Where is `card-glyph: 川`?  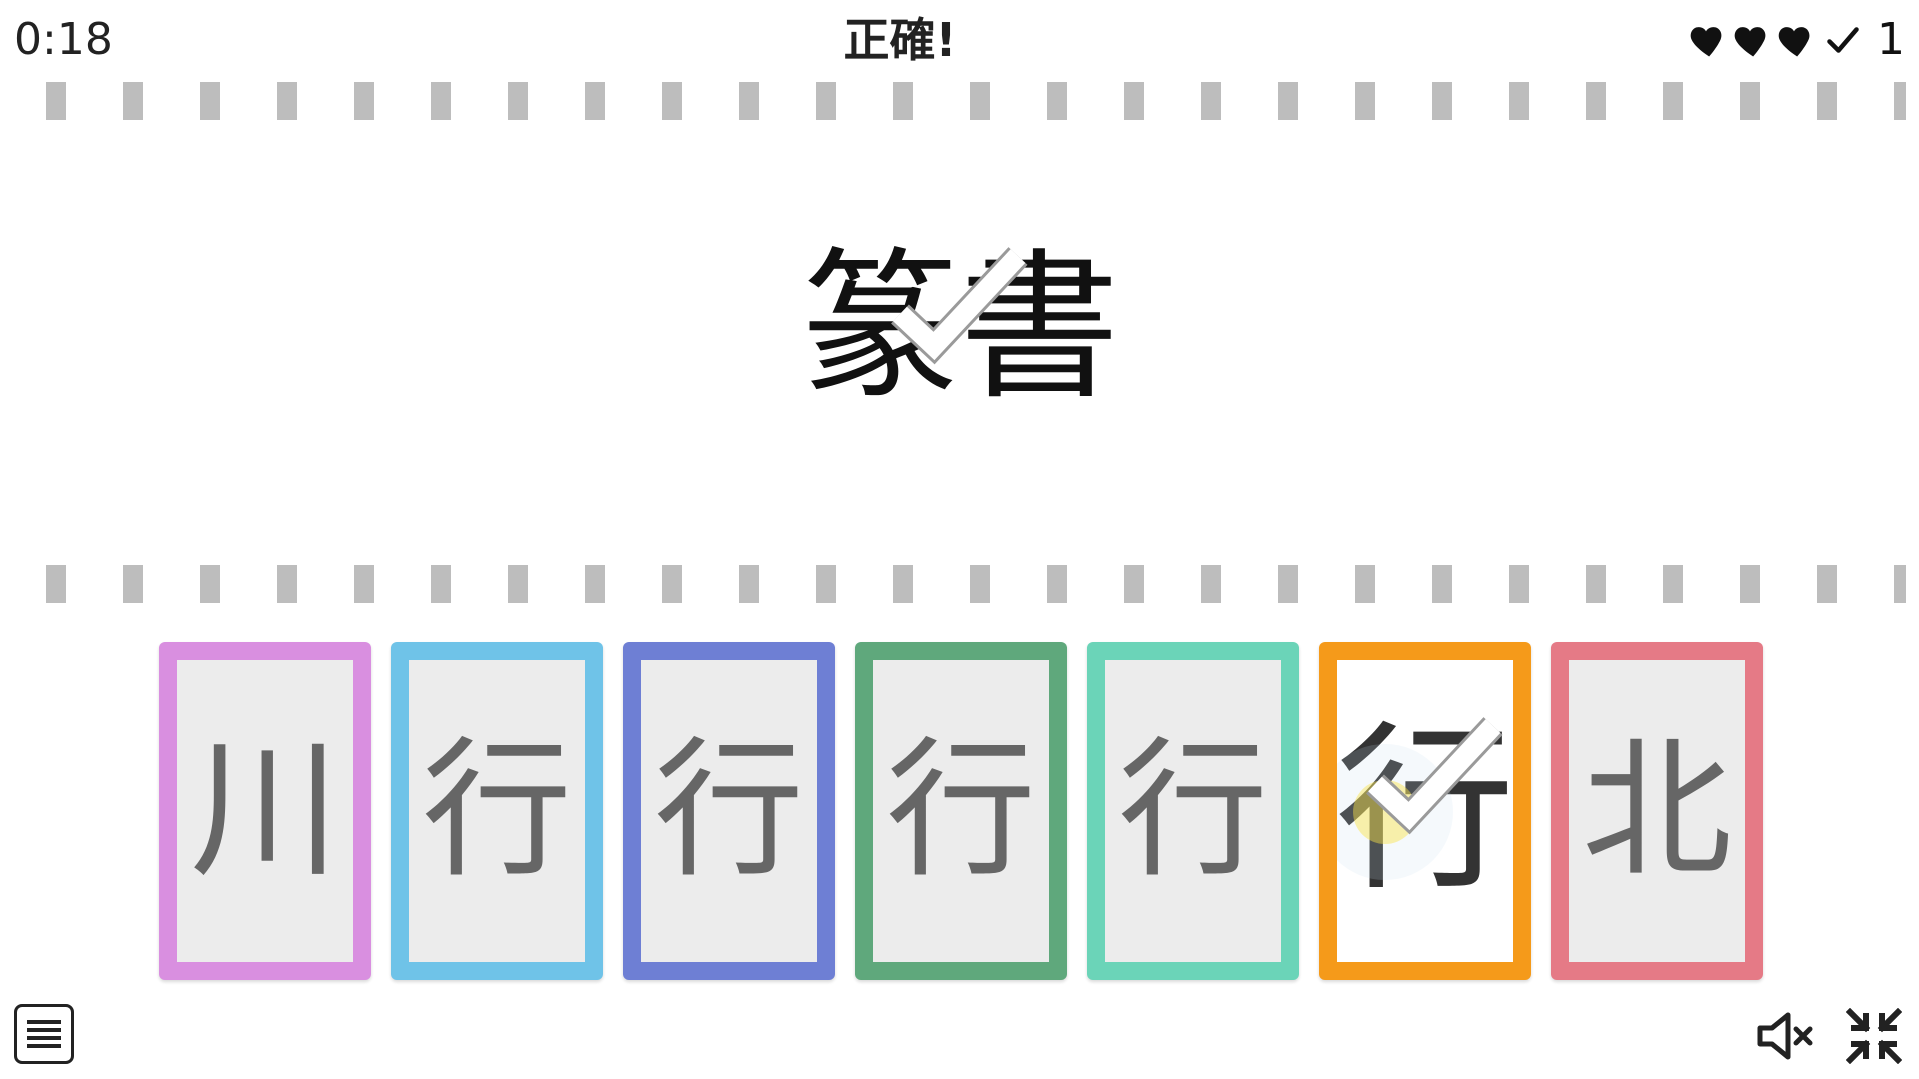
card-glyph: 川 is located at coordinates (264, 811).